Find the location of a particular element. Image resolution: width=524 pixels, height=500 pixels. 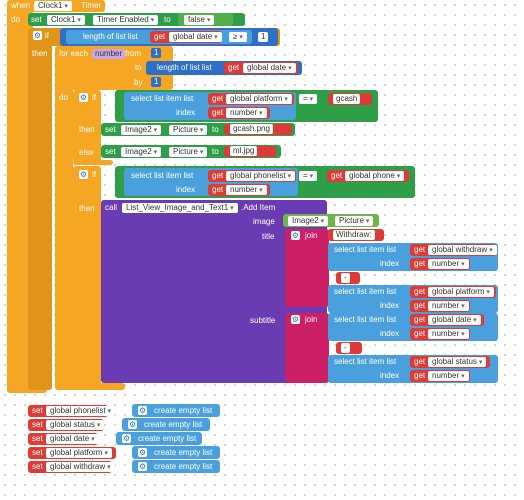

global-date-set-dropdown: global date is located at coordinates (72, 439).